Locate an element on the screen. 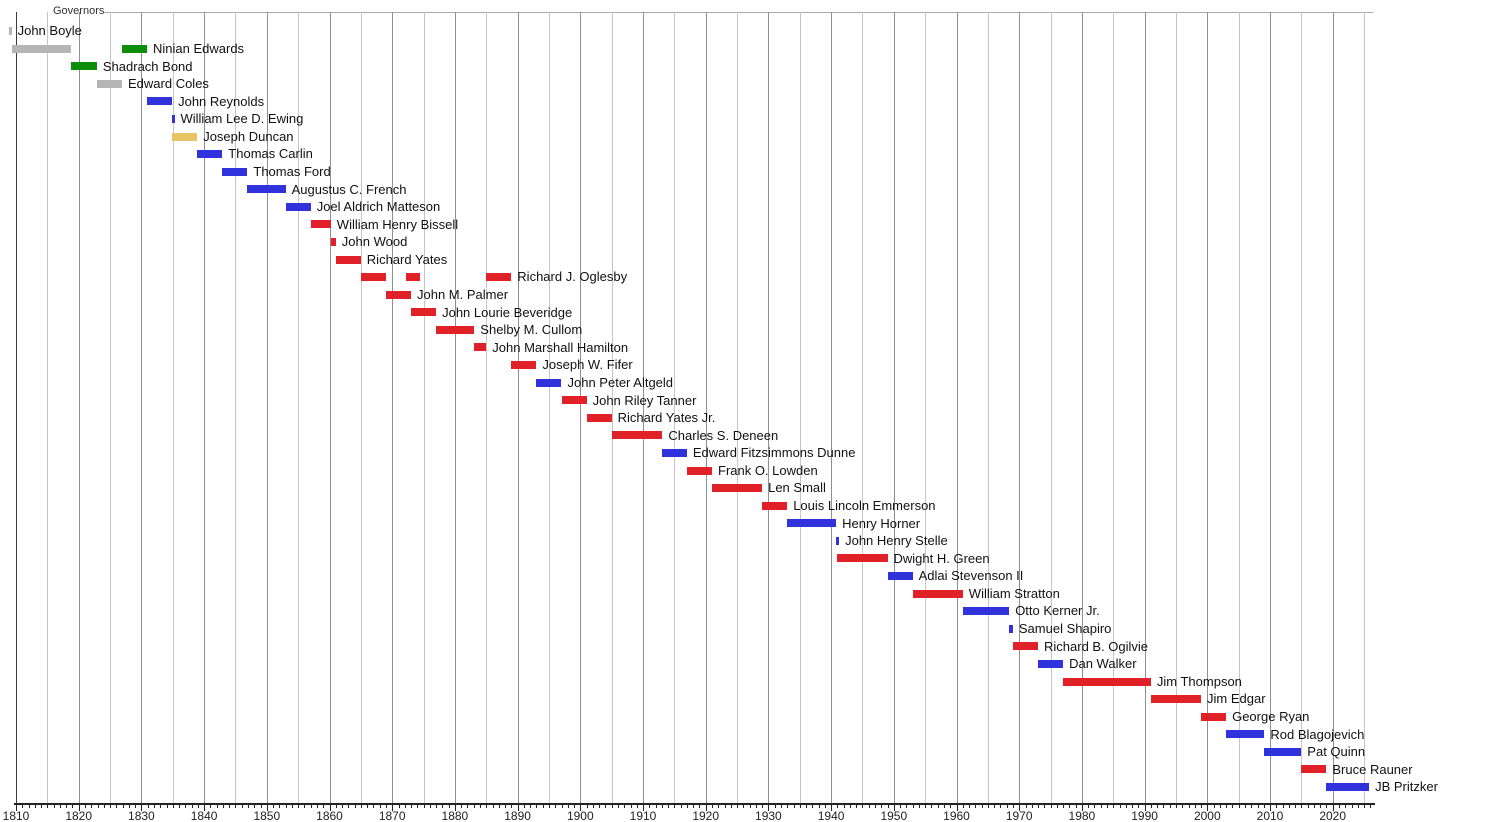  governor-label: Edward Coles is located at coordinates (168, 83).